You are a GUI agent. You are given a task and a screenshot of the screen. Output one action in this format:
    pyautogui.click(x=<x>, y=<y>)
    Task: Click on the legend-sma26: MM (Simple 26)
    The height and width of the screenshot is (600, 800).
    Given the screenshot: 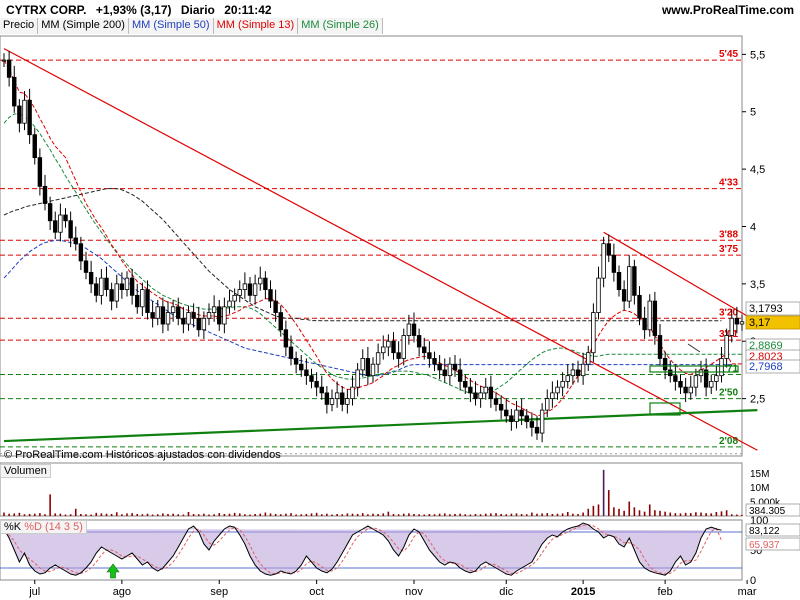 What is the action you would take?
    pyautogui.click(x=340, y=26)
    